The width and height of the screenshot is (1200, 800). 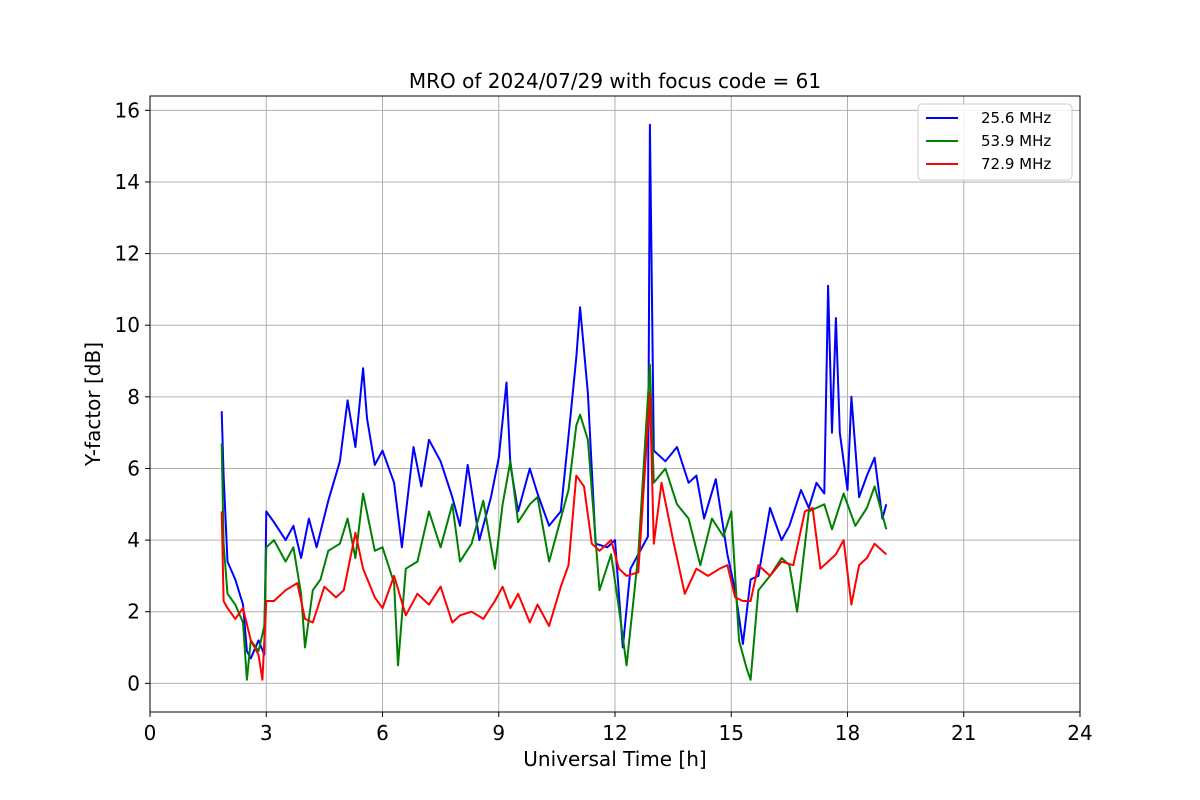 I want to click on y-tick-label: 4, so click(x=133, y=540).